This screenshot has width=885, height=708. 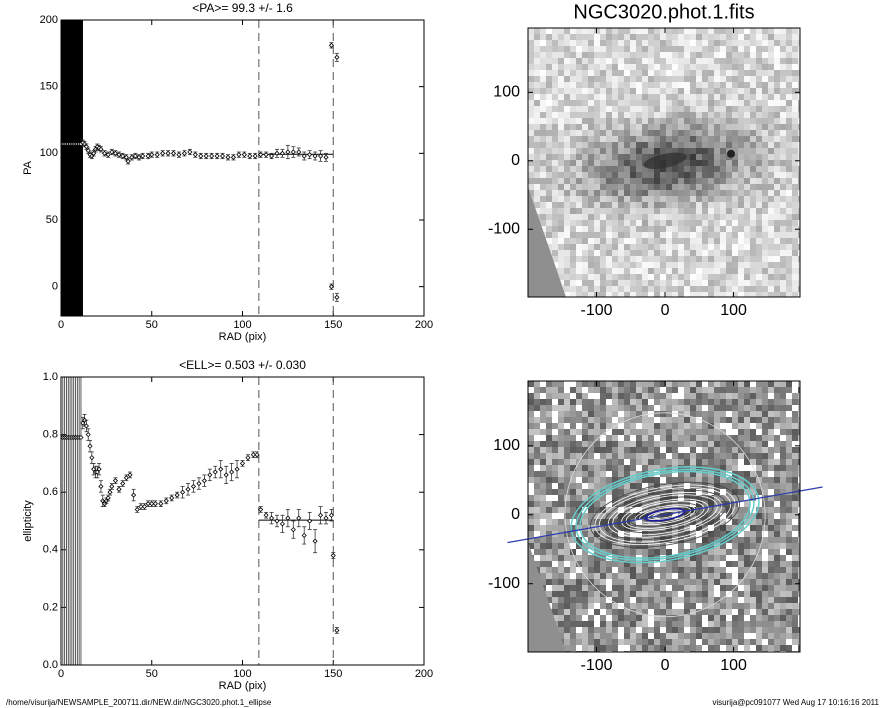 I want to click on point, so click(x=104, y=153).